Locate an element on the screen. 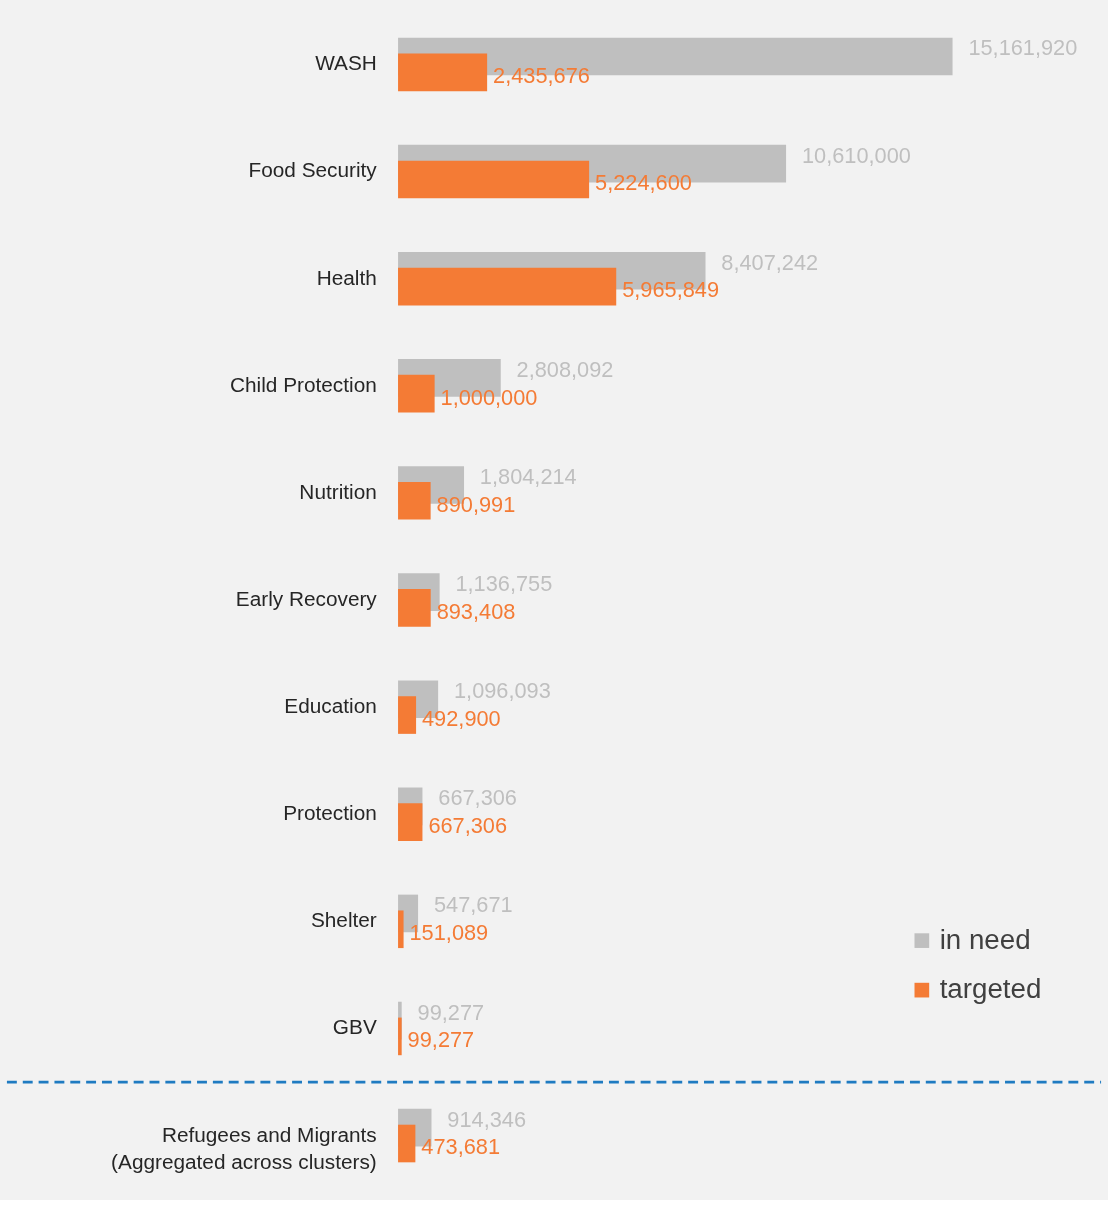 The height and width of the screenshot is (1218, 1108). y-tick-label: Early Recovery is located at coordinates (306, 598).